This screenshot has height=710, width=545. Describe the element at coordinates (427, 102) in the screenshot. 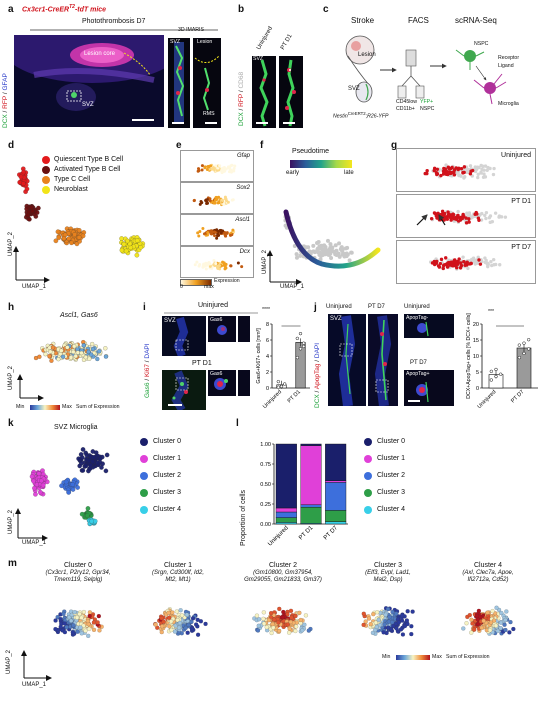

I see `c-yfp-label: YFP+` at that location.